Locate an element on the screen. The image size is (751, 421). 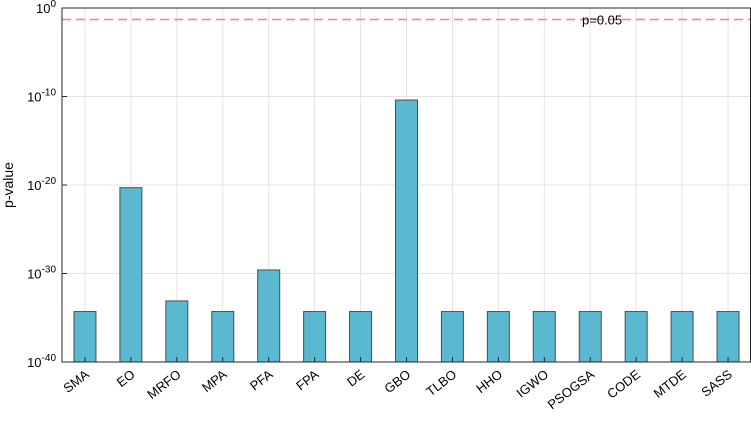
y-tick-label: 10-40 is located at coordinates (41, 361).